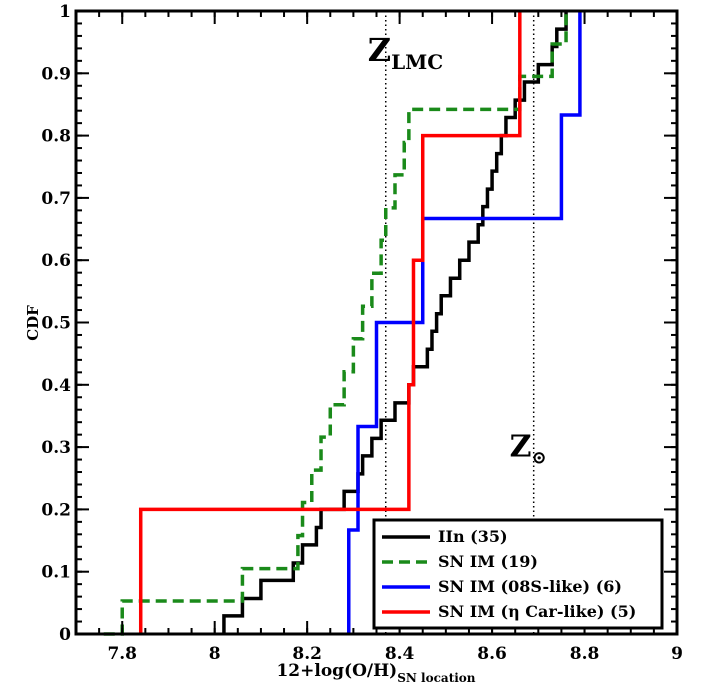 This screenshot has width=701, height=691. Describe the element at coordinates (56, 573) in the screenshot. I see `y-tick-label: 0.1` at that location.